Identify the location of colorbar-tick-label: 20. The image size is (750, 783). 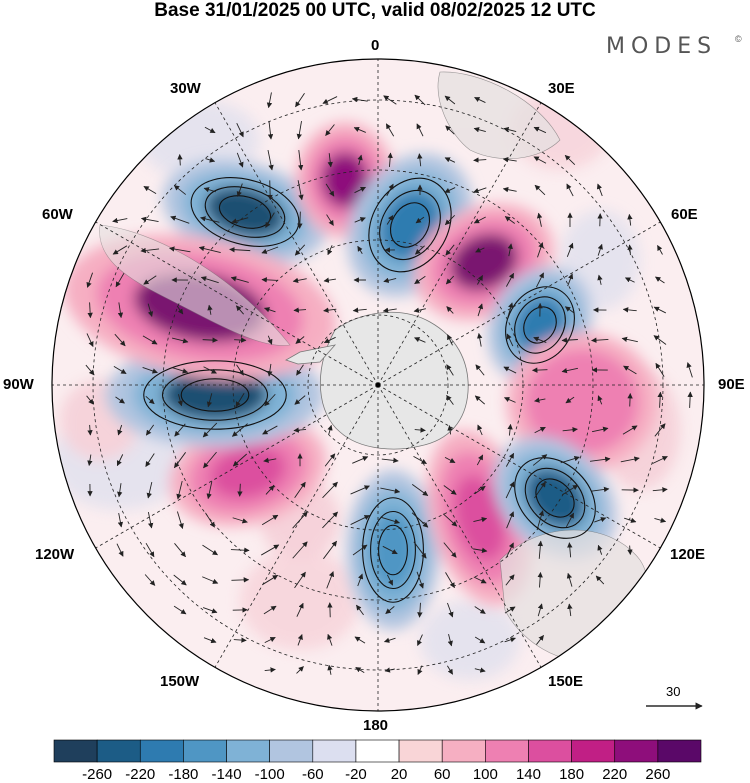
(399, 774).